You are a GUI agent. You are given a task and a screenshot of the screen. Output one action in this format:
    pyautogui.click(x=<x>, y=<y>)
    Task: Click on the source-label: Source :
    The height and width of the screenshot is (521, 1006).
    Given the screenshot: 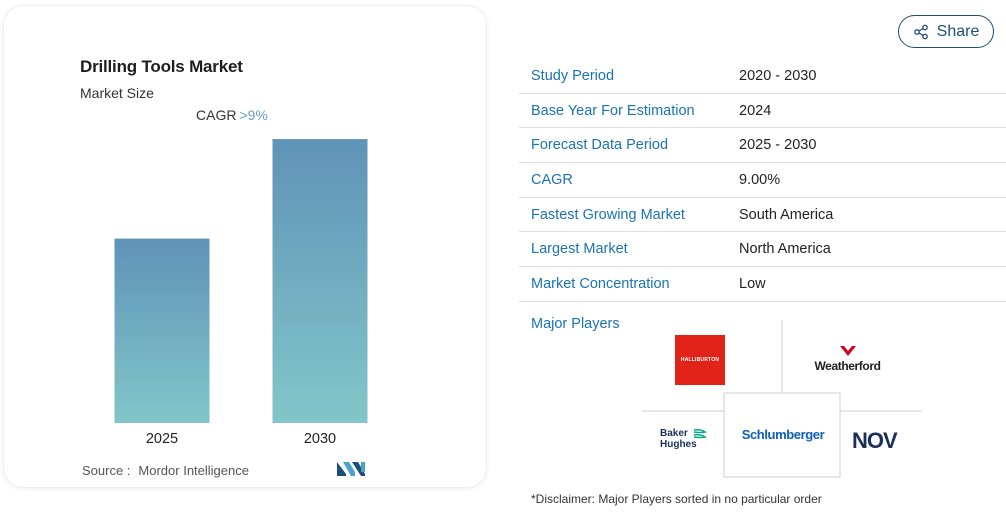 What is the action you would take?
    pyautogui.click(x=106, y=470)
    